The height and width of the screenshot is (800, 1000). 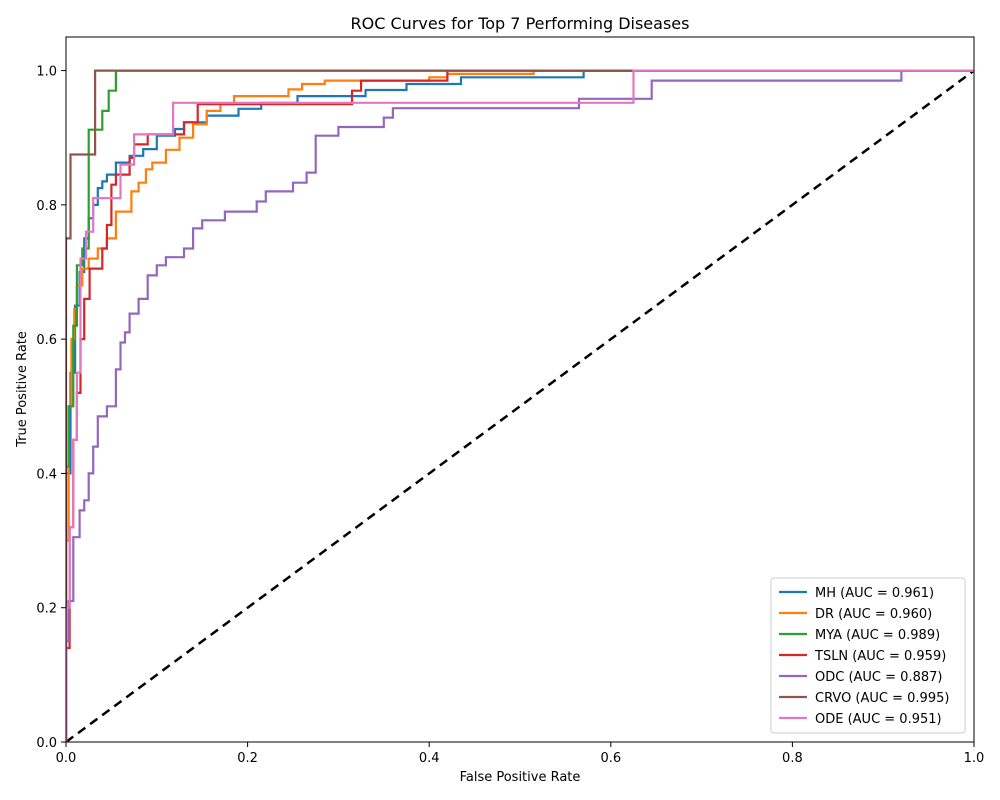 I want to click on legend-label: ODE (AUC = 0.951), so click(x=878, y=719).